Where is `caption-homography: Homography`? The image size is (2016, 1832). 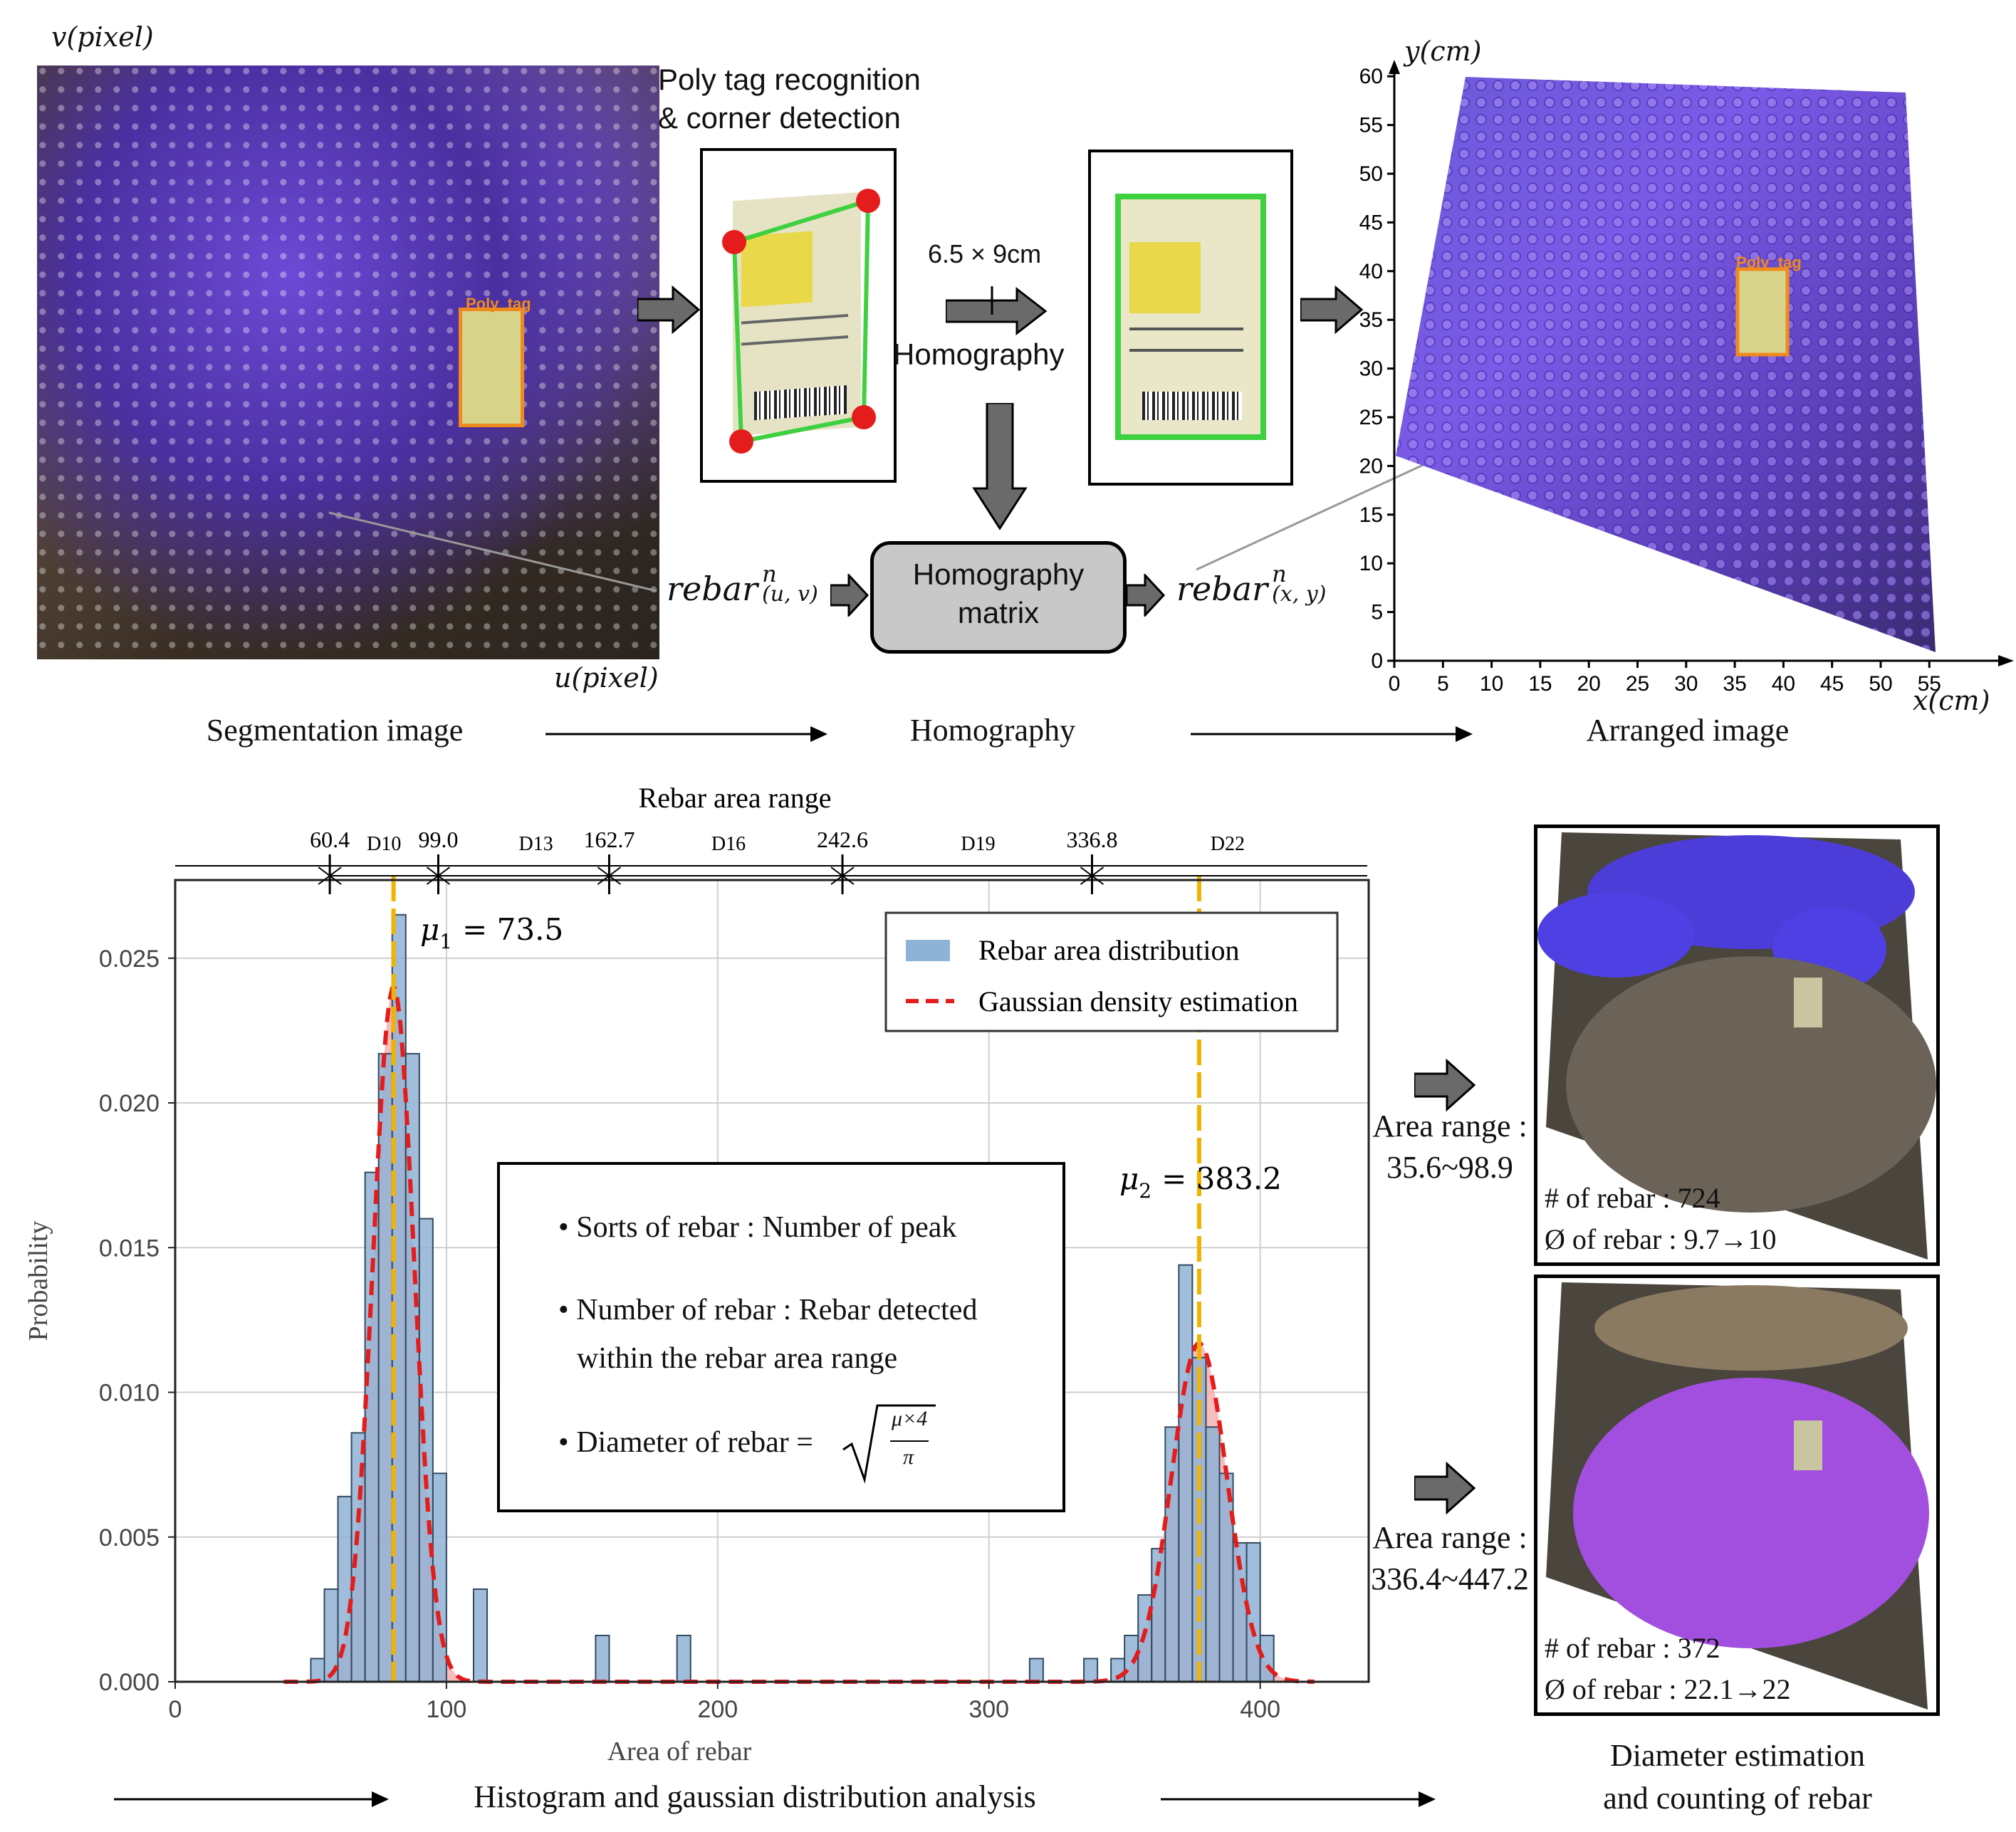
caption-homography: Homography is located at coordinates (992, 730).